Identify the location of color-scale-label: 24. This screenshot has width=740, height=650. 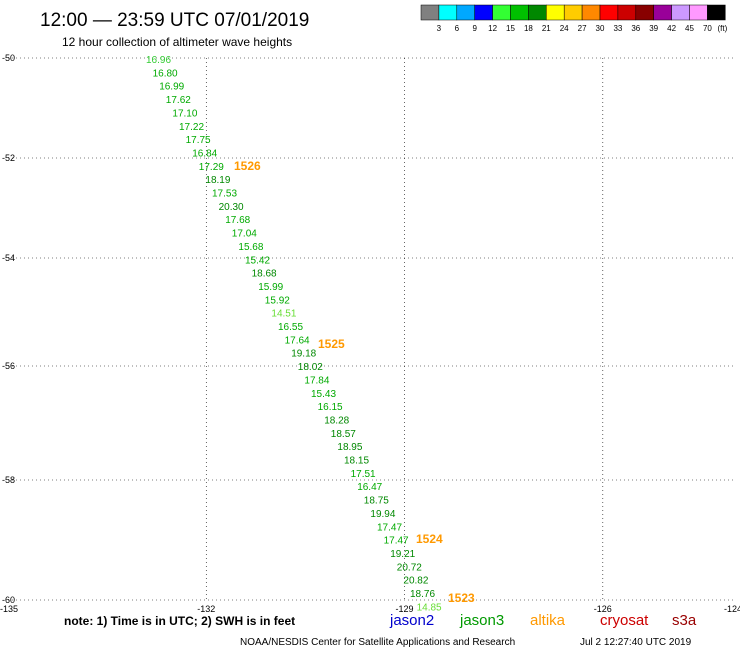
(564, 28).